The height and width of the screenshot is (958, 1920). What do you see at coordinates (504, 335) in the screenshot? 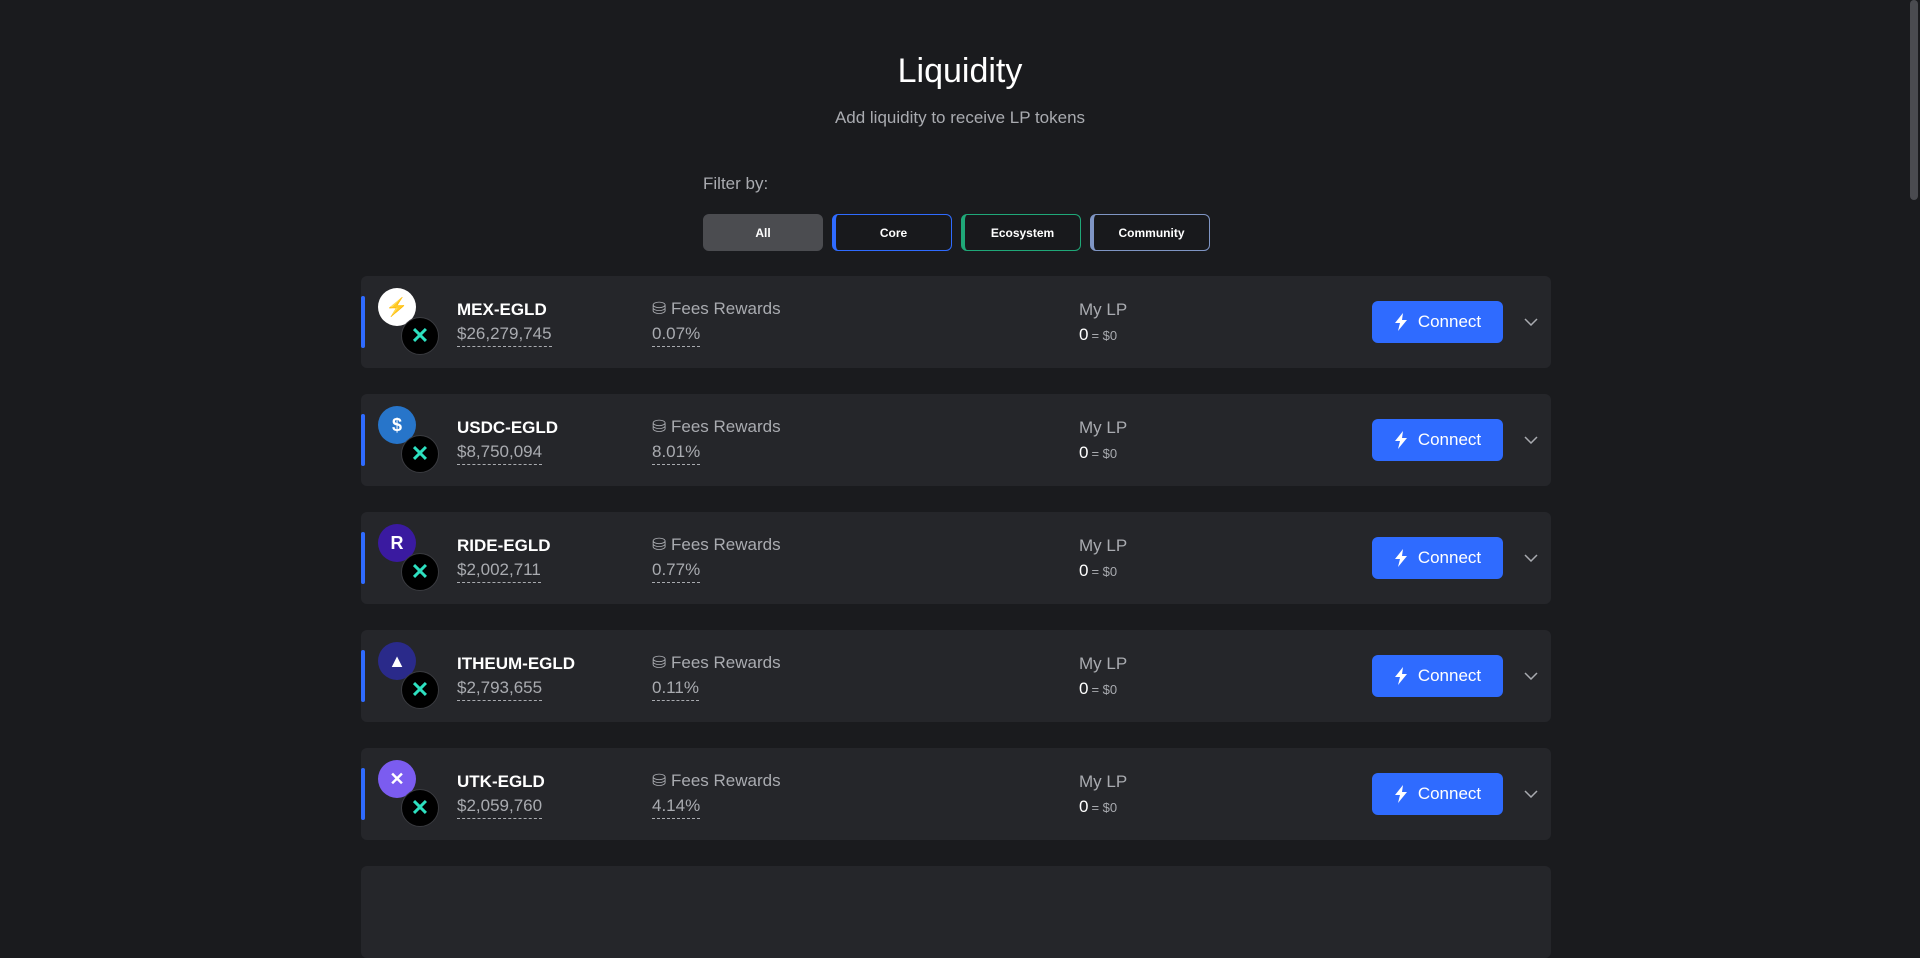
I see `pool-tvl: $26,279,745` at bounding box center [504, 335].